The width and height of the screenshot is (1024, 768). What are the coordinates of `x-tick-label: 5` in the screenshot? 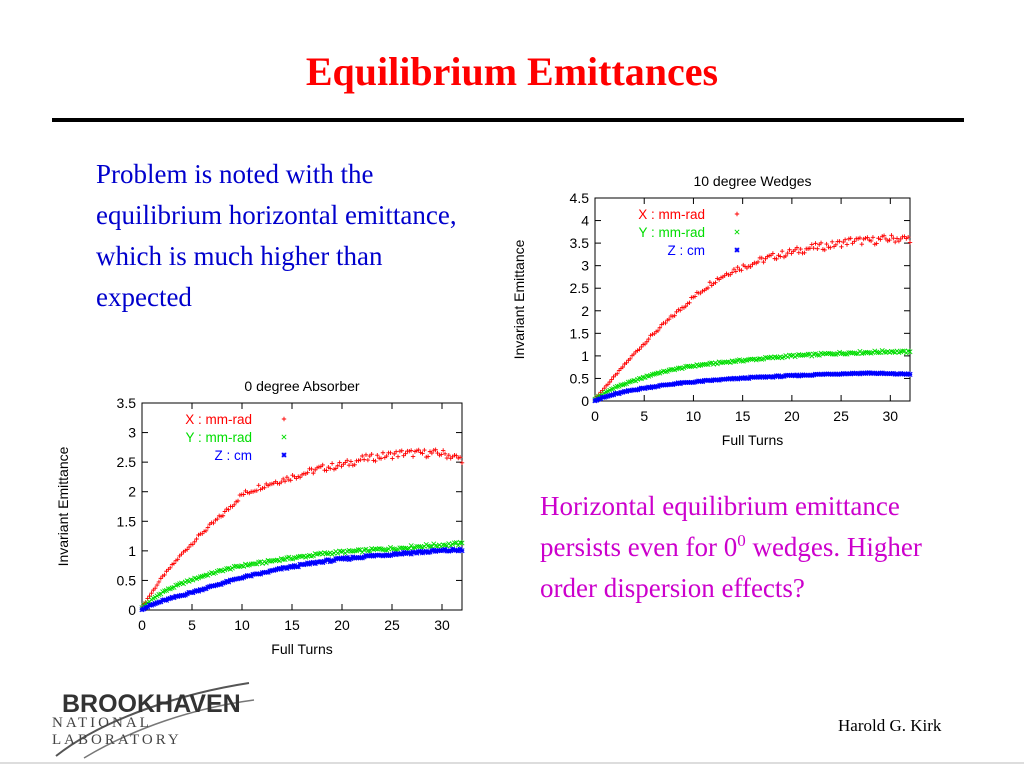 It's located at (644, 416).